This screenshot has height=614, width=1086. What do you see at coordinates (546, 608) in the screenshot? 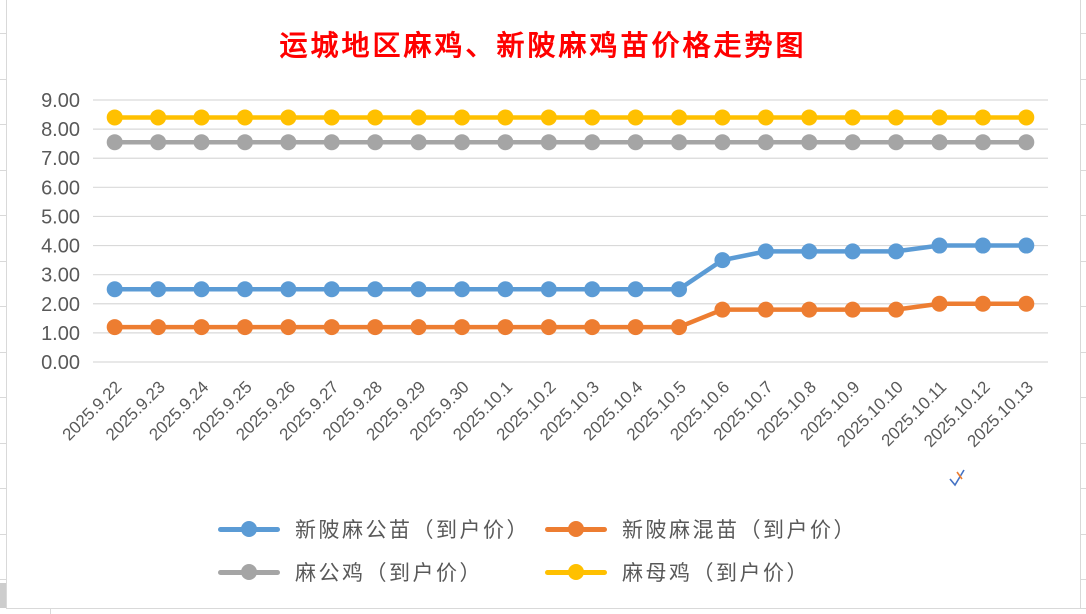
I see `chart-bottom-border` at bounding box center [546, 608].